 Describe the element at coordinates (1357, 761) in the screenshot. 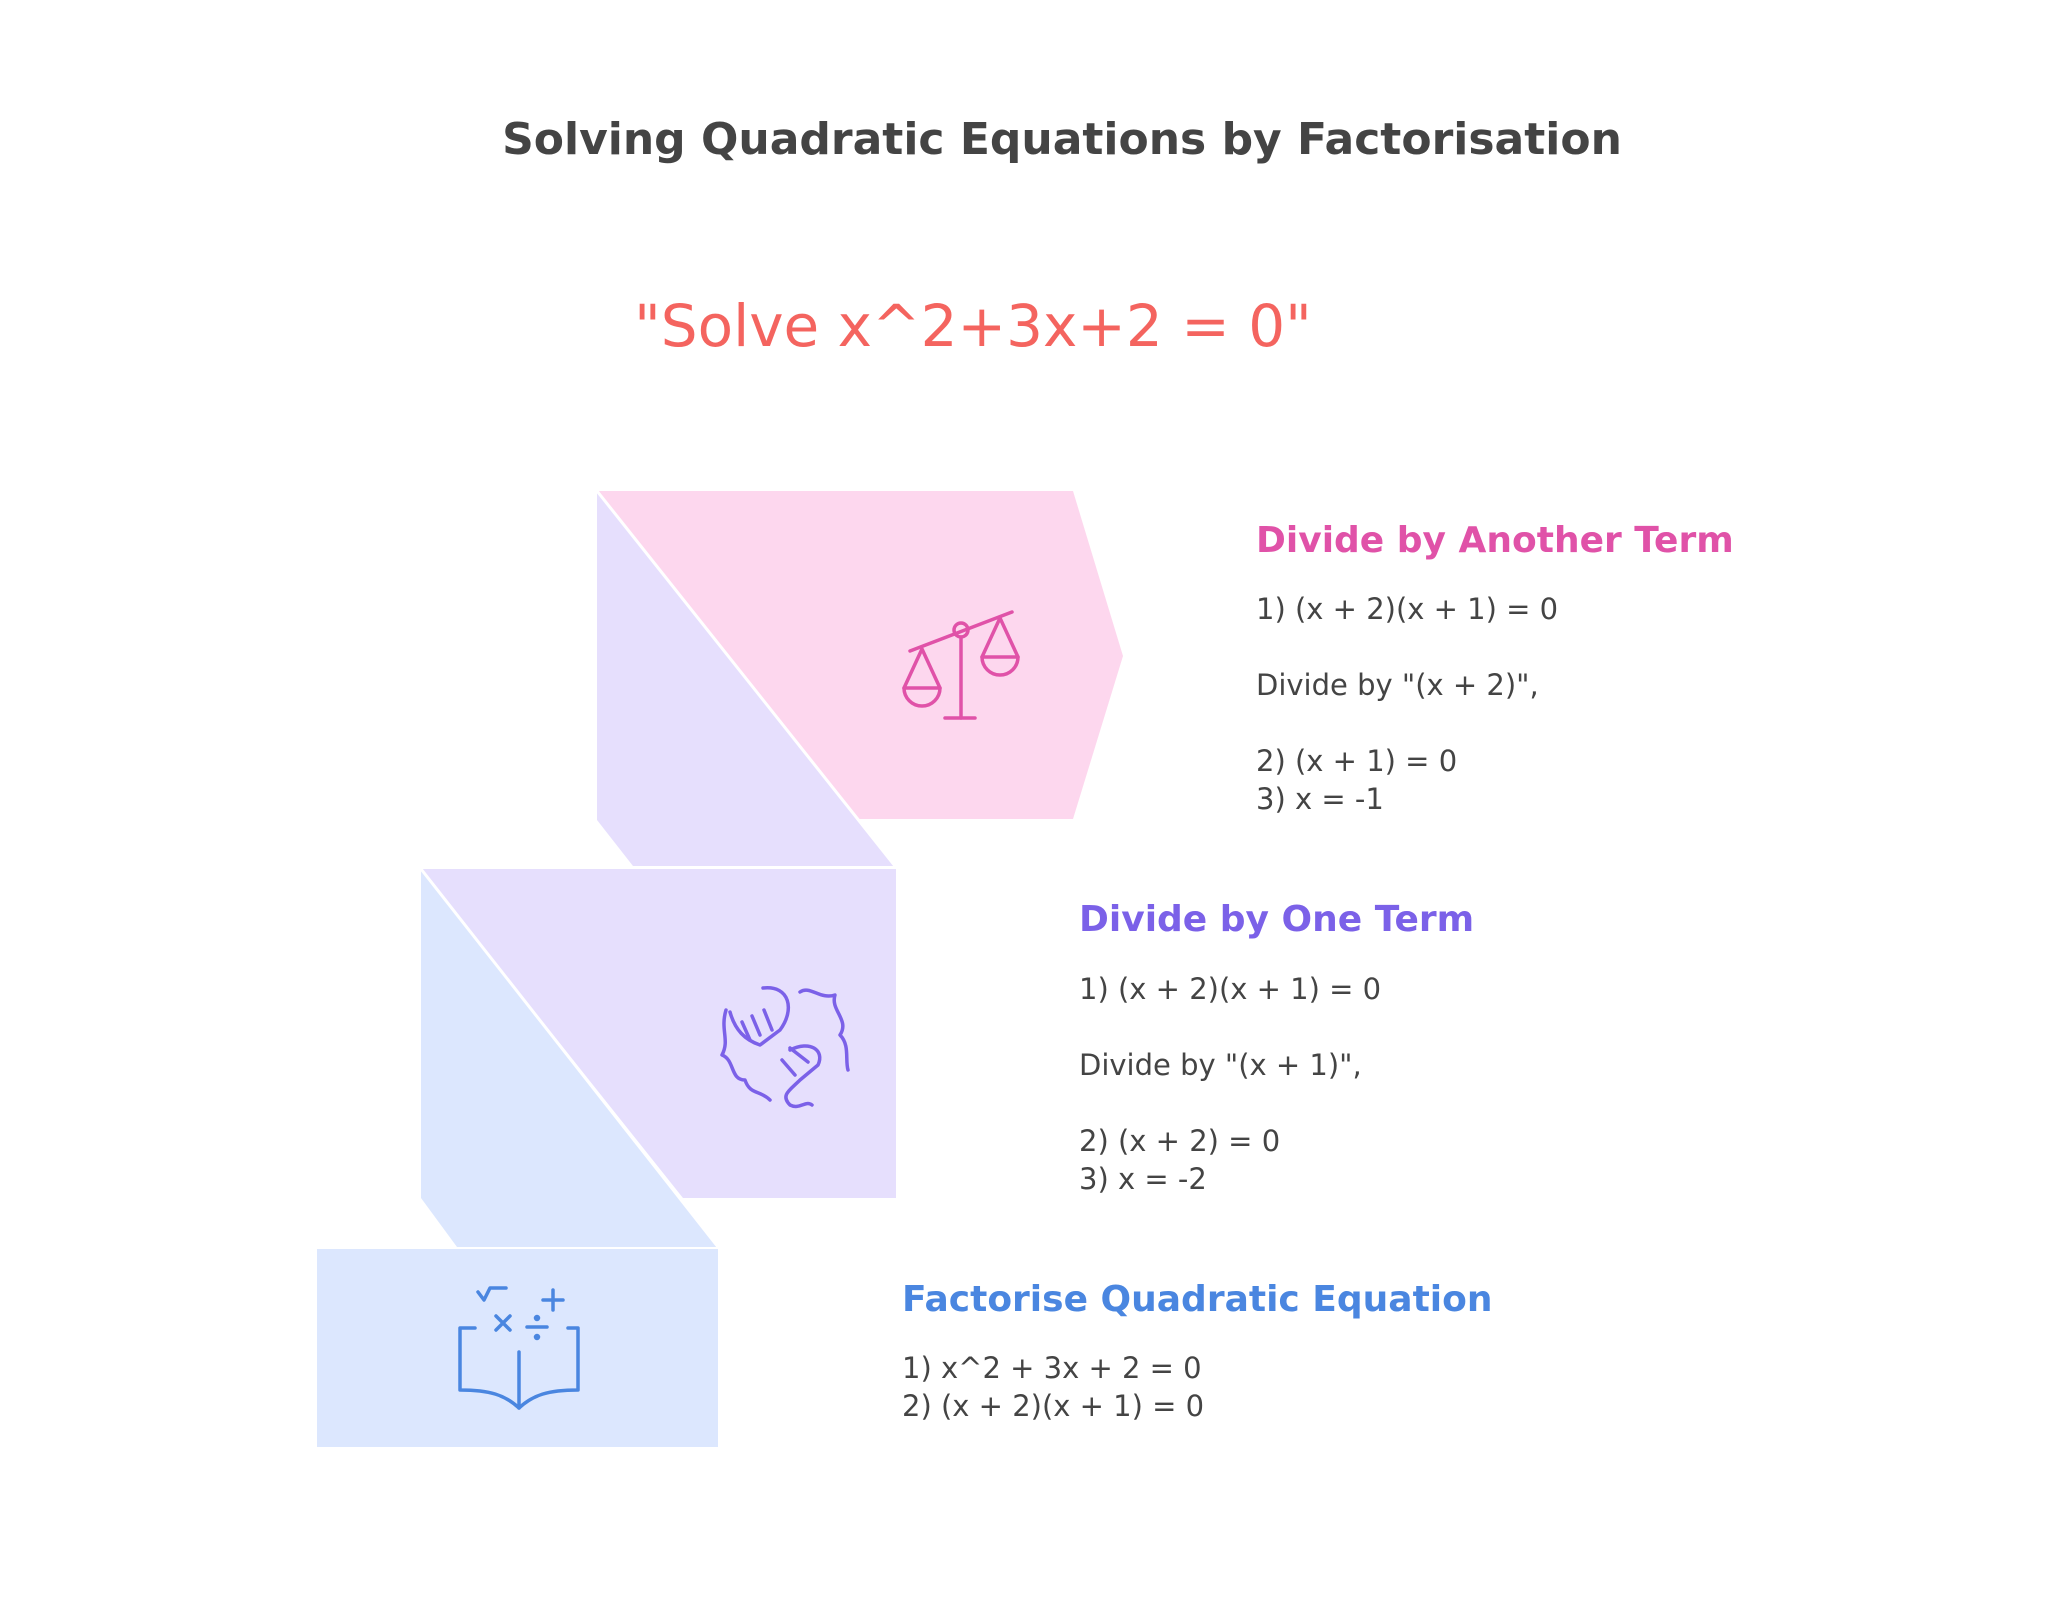

I see `step-line: 2) (x + 1) = 0` at that location.